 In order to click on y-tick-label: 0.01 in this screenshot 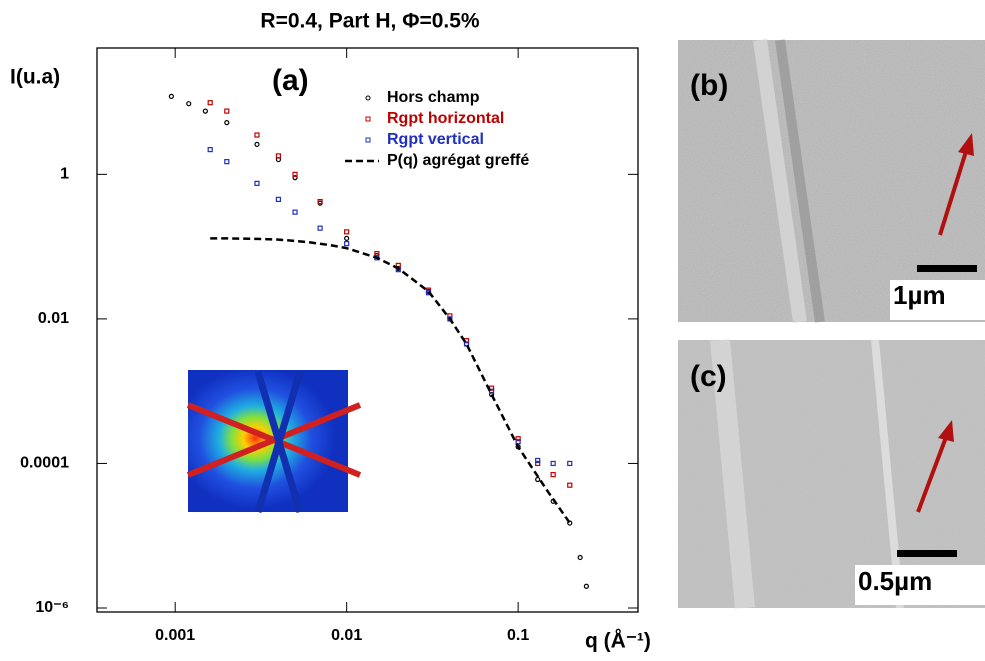, I will do `click(53, 318)`.